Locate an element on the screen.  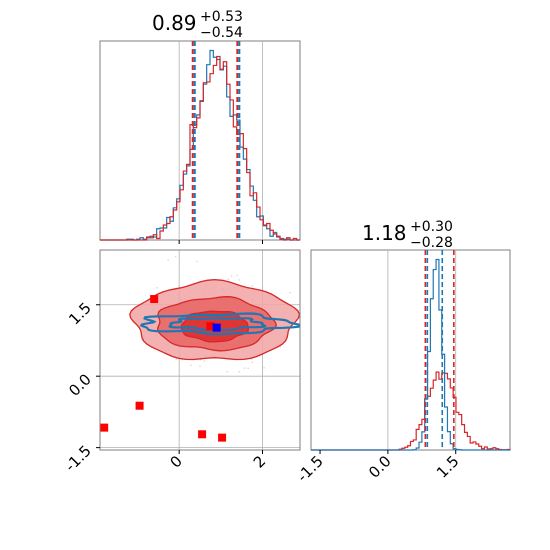
hist2-title-minus: −0.28 is located at coordinates (431, 243).